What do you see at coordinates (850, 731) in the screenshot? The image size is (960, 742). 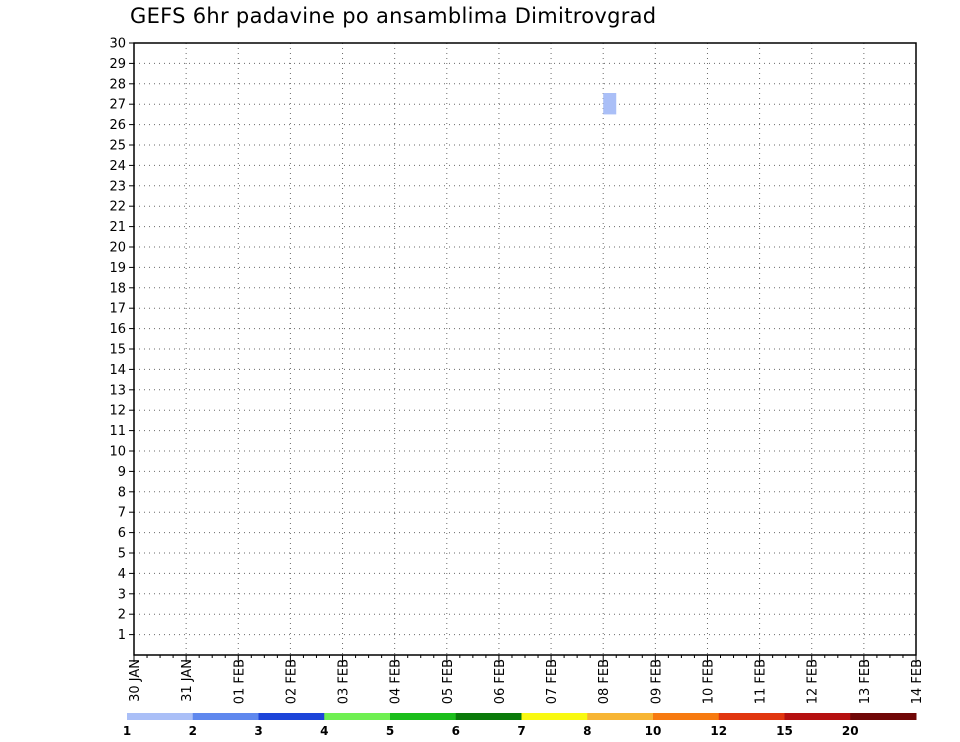 I see `colorbar-label: 20` at bounding box center [850, 731].